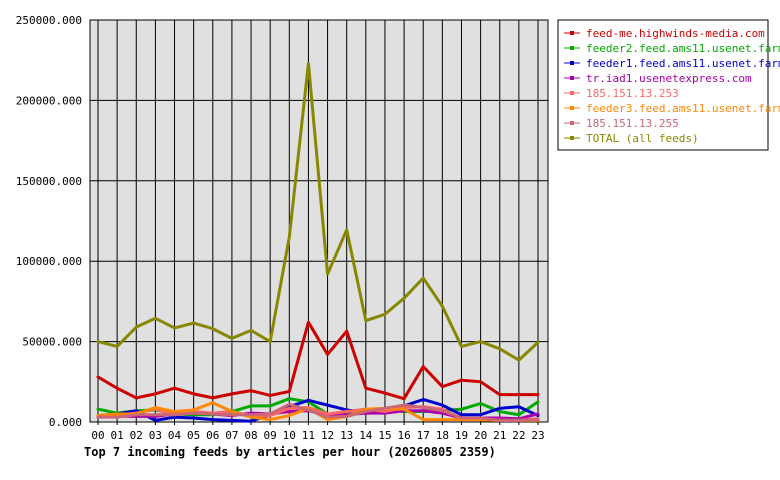 This screenshot has height=480, width=780. What do you see at coordinates (537, 435) in the screenshot?
I see `x-tick-label: 23` at bounding box center [537, 435].